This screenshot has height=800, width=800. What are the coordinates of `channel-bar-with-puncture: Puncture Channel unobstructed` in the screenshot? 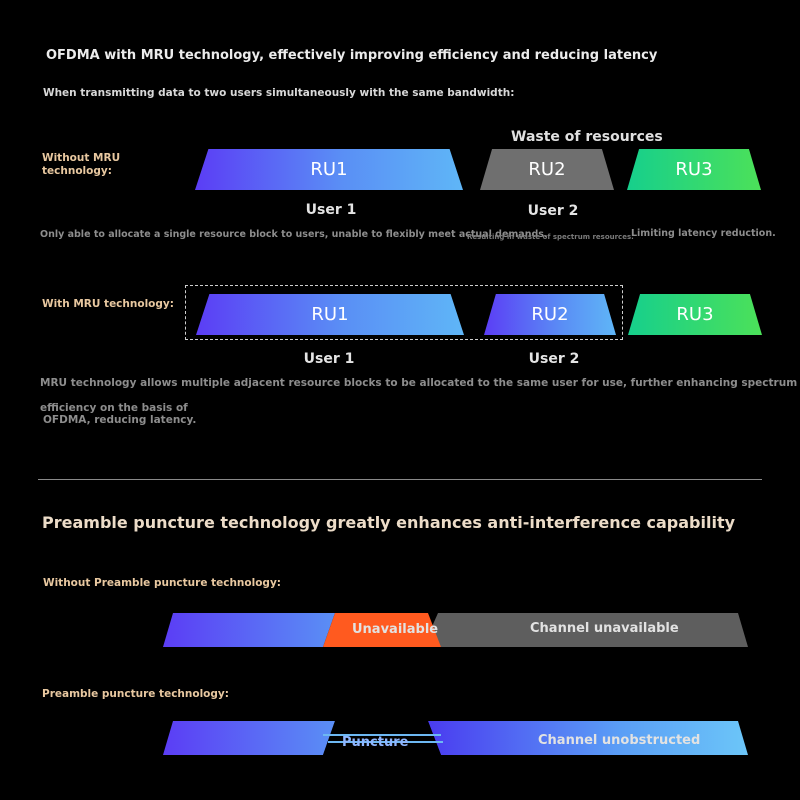 It's located at (455, 738).